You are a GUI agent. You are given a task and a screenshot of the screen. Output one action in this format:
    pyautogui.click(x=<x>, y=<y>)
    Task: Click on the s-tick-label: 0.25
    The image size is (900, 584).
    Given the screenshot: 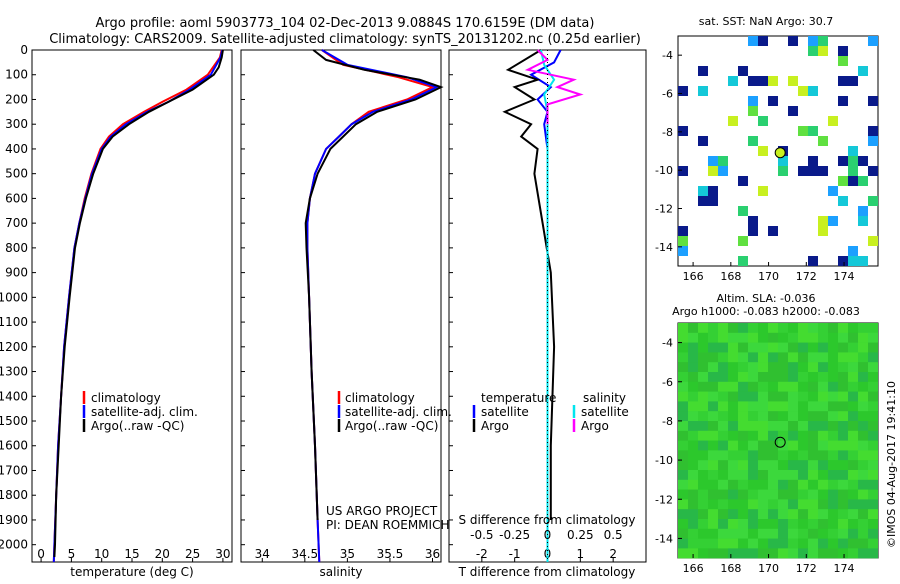 What is the action you would take?
    pyautogui.click(x=580, y=535)
    